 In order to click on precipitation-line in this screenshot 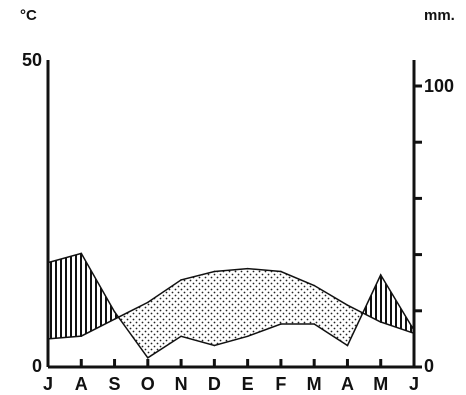, I will do `click(231, 303)`.